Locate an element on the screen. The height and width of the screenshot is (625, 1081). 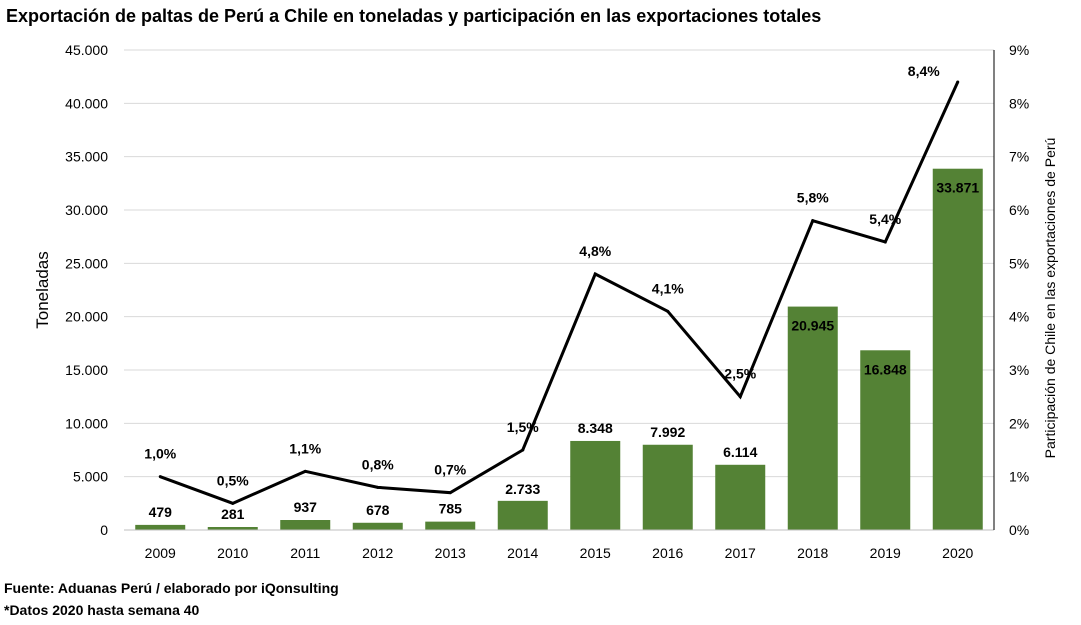
x-tick-label: 2015 is located at coordinates (595, 553).